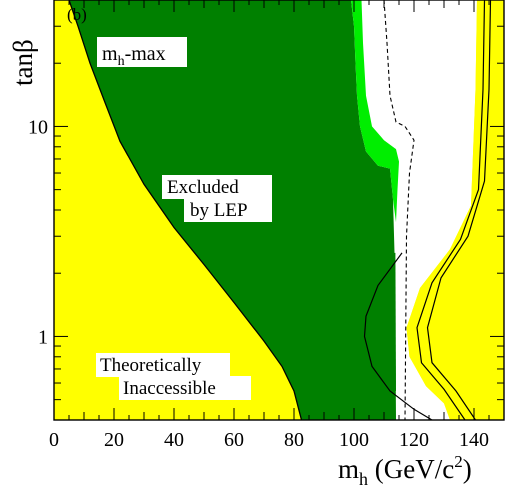  Describe the element at coordinates (38, 127) in the screenshot. I see `y-tick-label: 10` at that location.